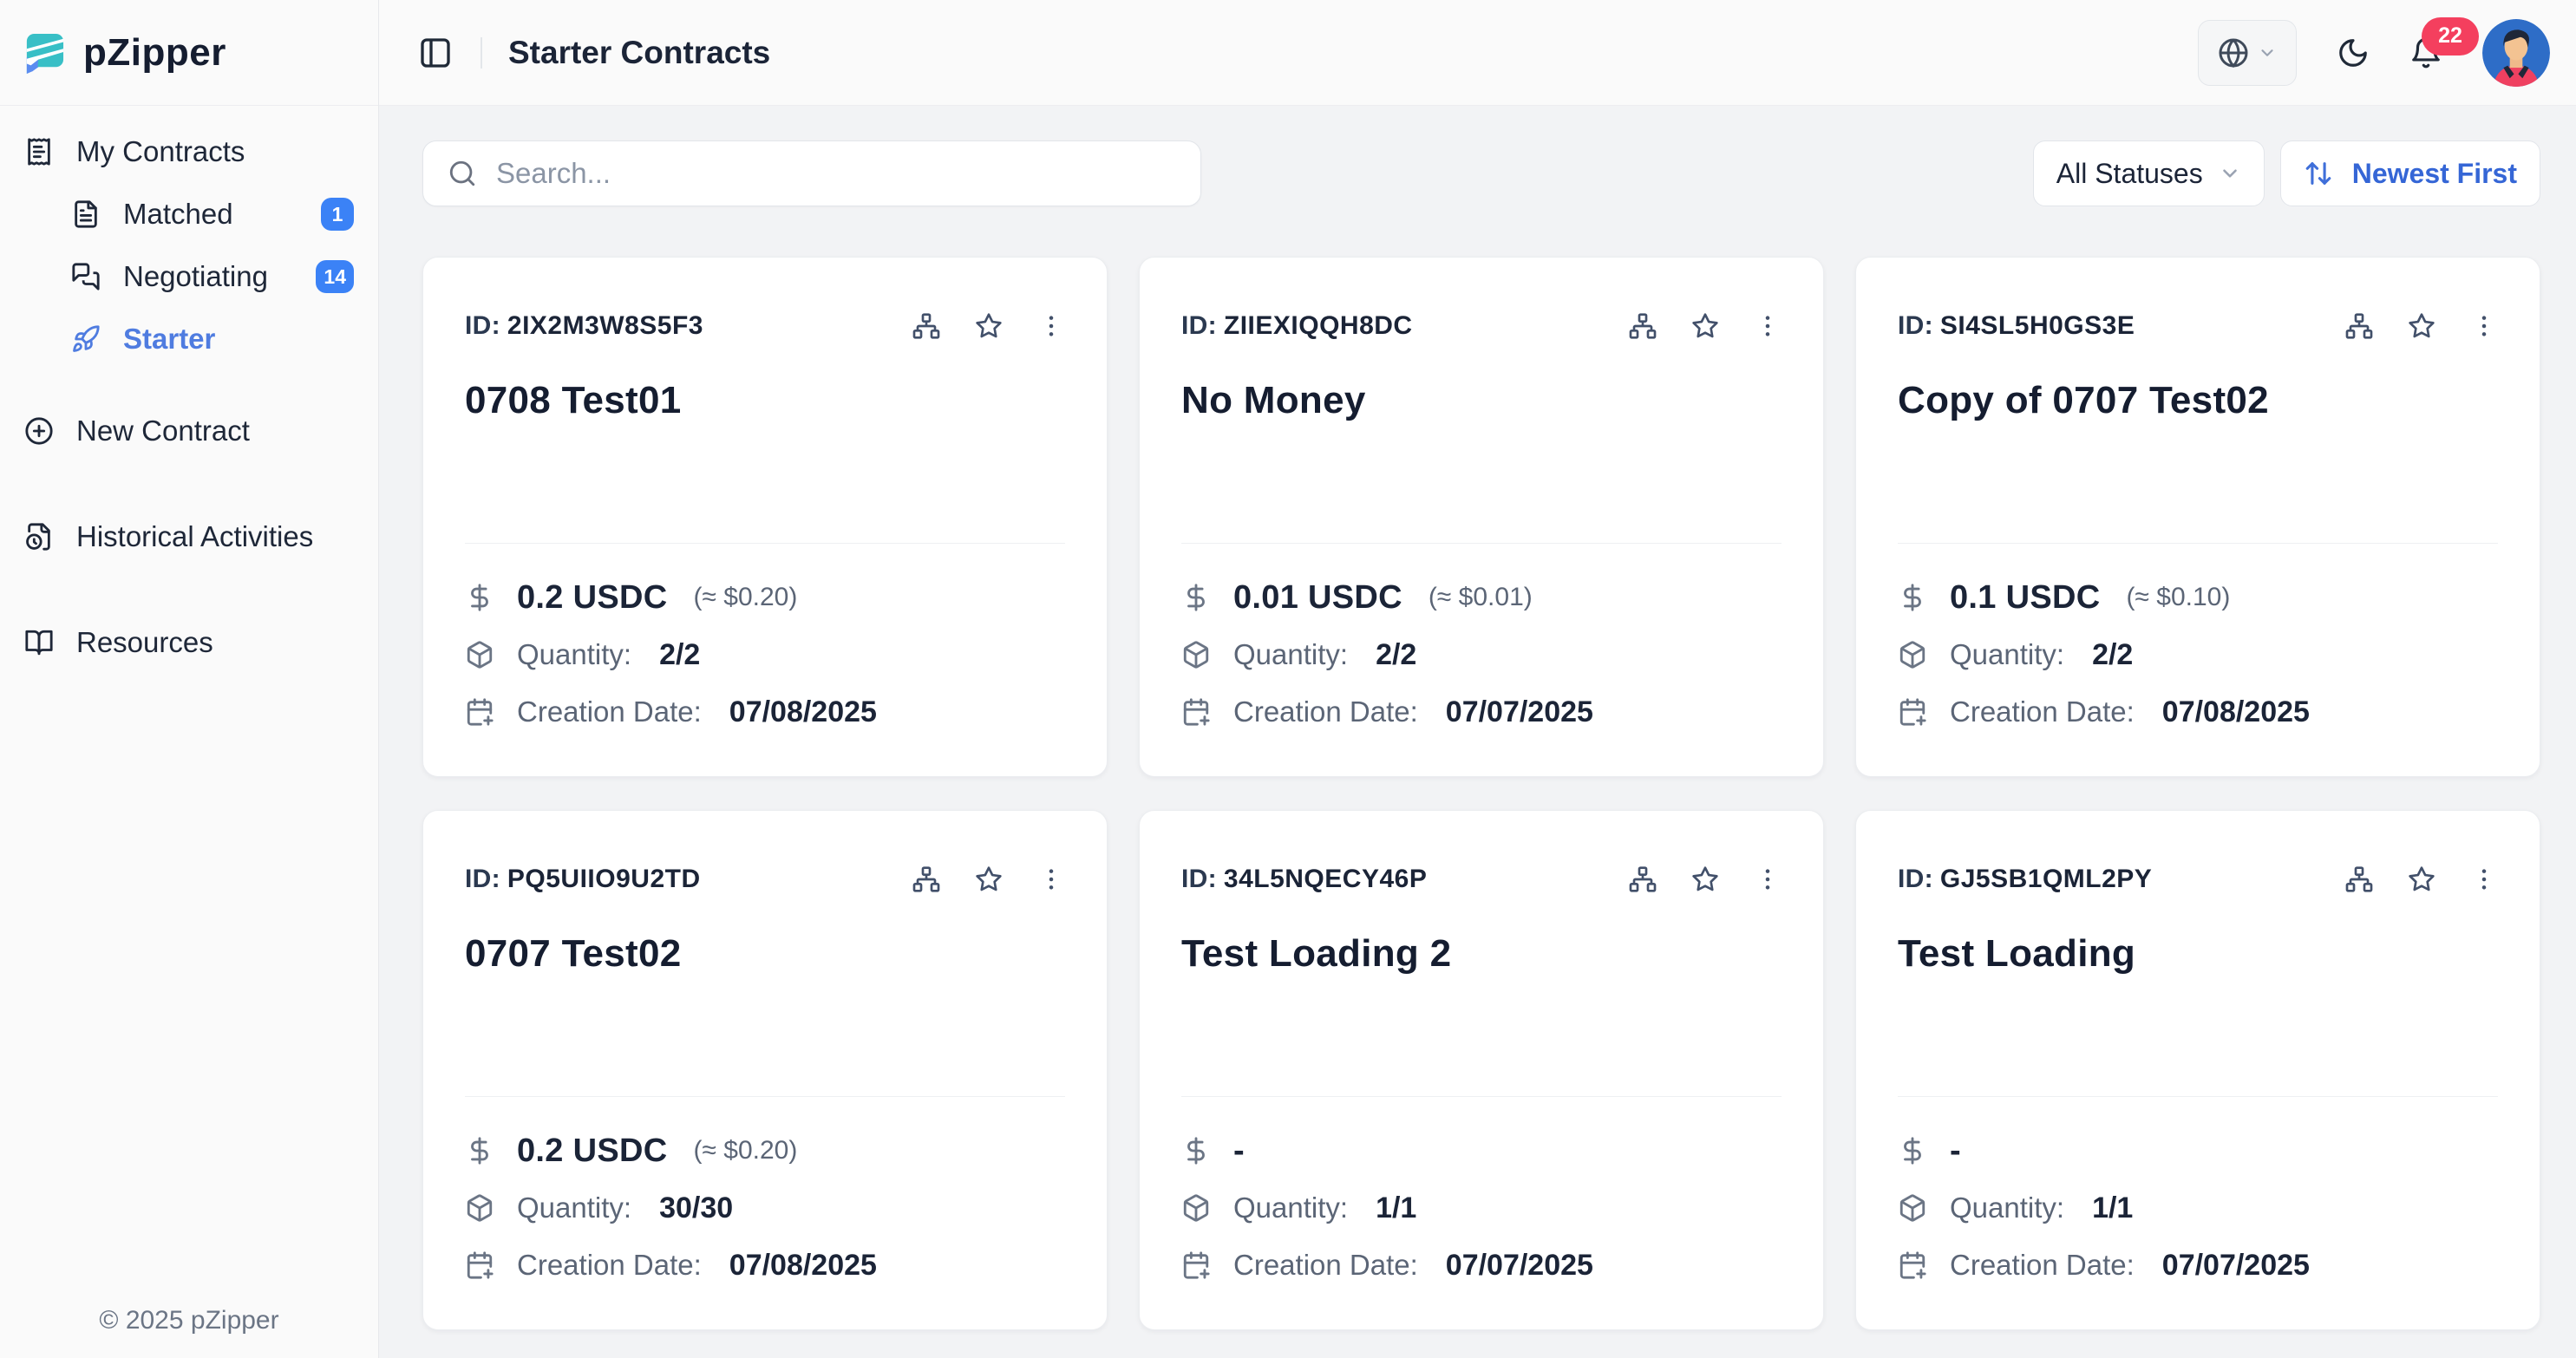  I want to click on contract-title: 0708 Test01, so click(573, 400).